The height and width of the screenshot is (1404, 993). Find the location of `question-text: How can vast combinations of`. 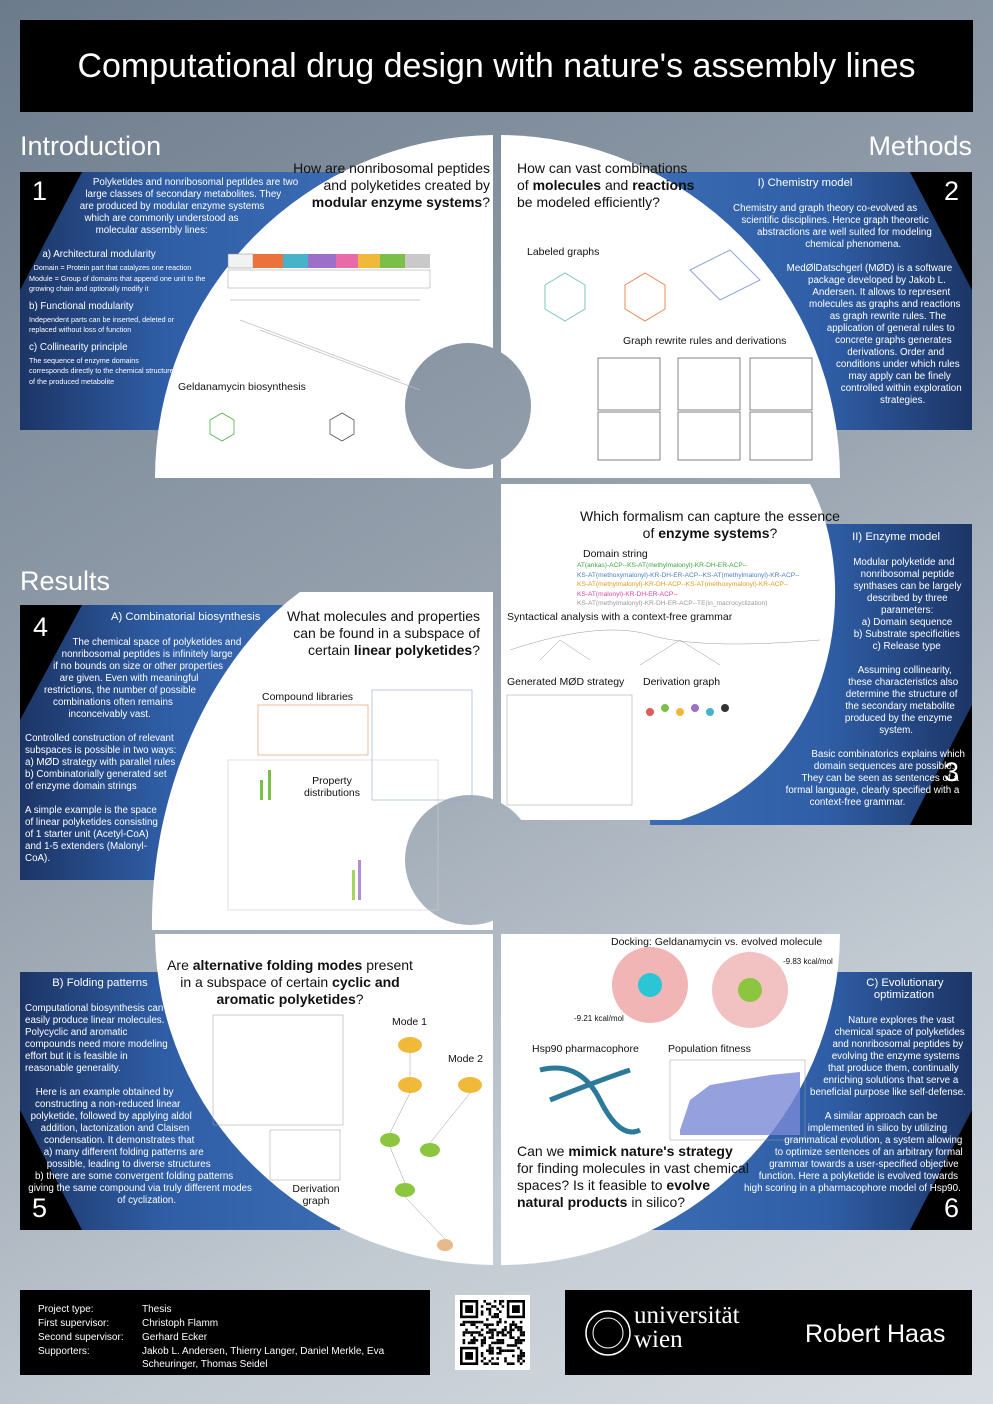

question-text: How can vast combinations of is located at coordinates (602, 176).